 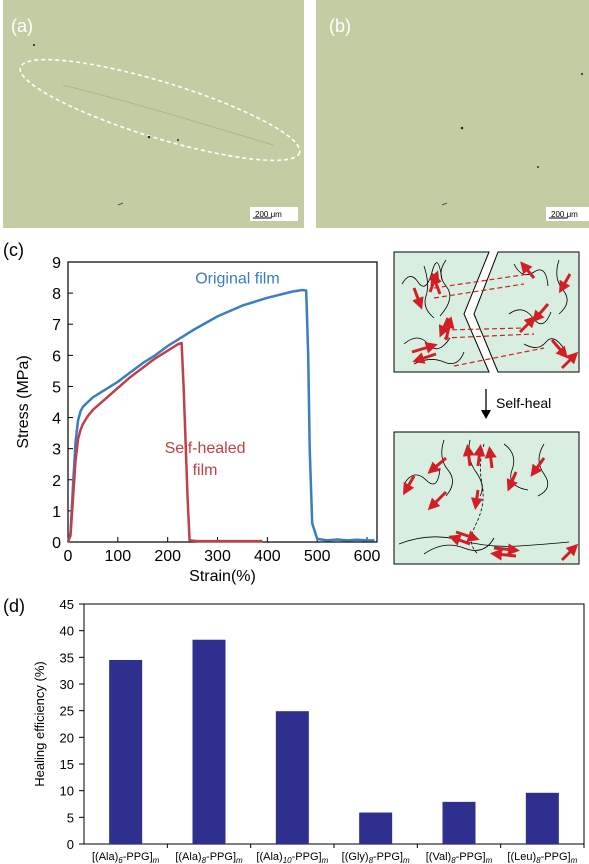 What do you see at coordinates (67, 657) in the screenshot?
I see `y-tick-label: 35` at bounding box center [67, 657].